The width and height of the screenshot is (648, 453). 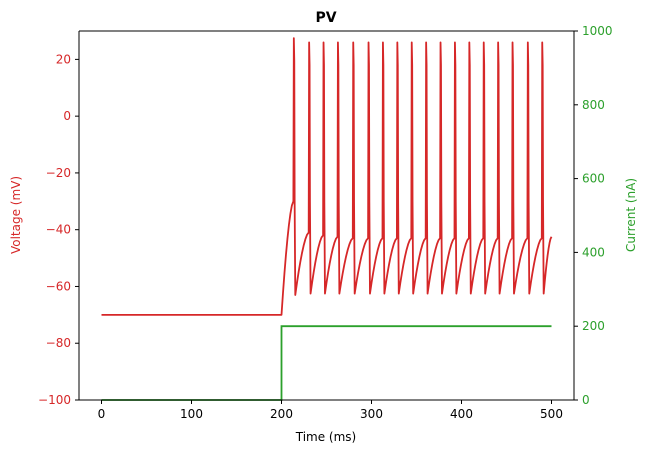 What do you see at coordinates (597, 31) in the screenshot?
I see `y-right-tick-label: 1000` at bounding box center [597, 31].